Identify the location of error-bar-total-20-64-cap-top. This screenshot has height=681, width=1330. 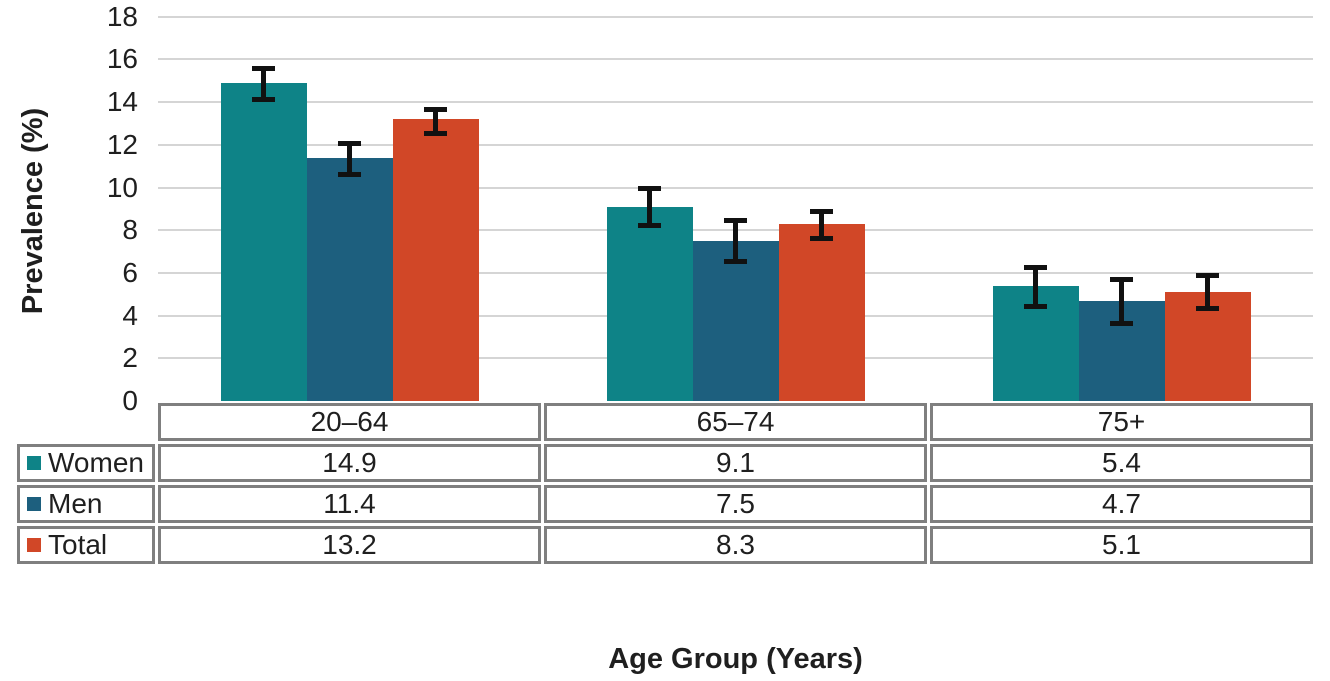
(435, 109).